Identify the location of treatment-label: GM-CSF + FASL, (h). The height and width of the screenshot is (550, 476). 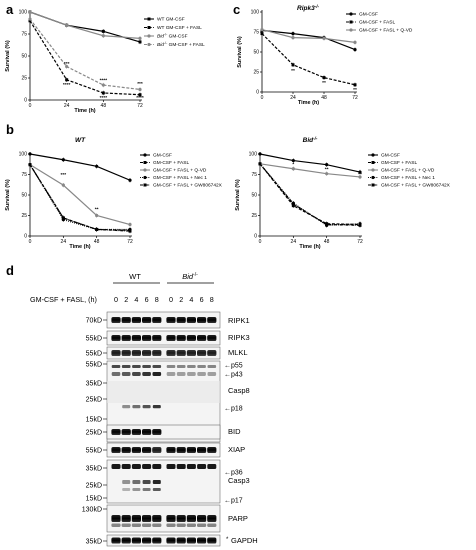
(63, 299).